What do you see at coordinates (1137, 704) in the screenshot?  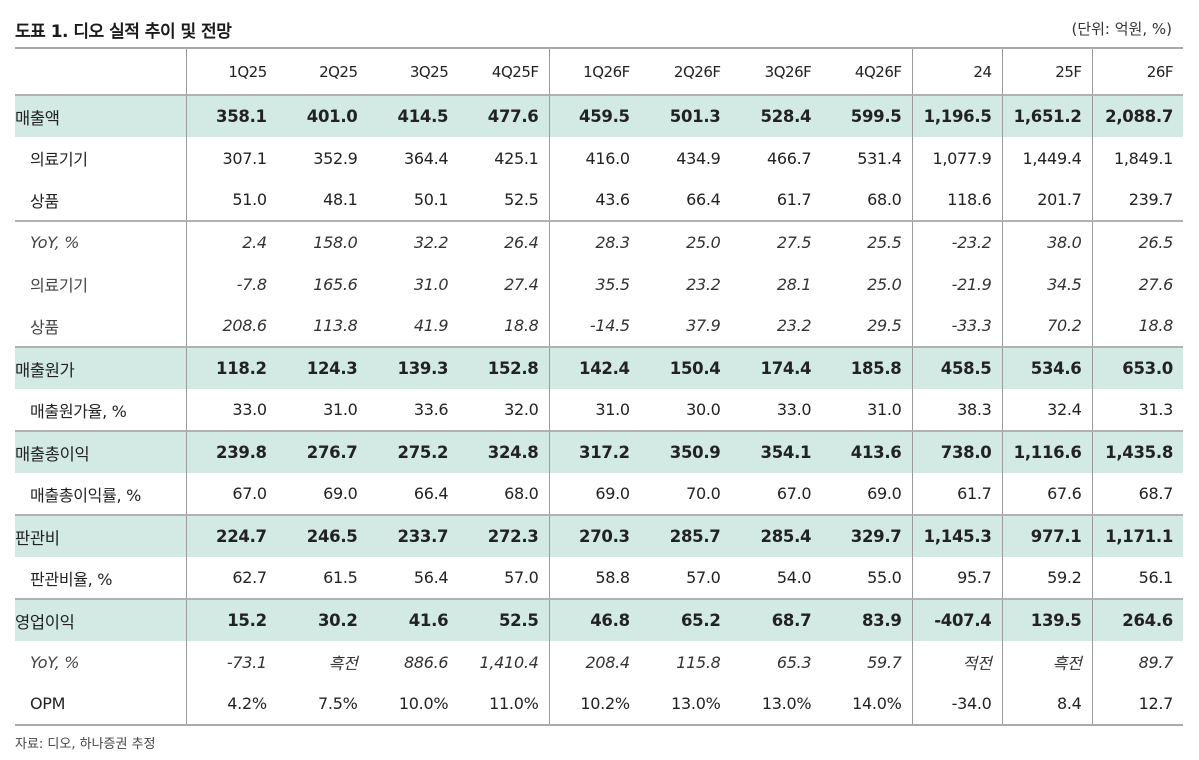 I see `table-cell: 12.7` at bounding box center [1137, 704].